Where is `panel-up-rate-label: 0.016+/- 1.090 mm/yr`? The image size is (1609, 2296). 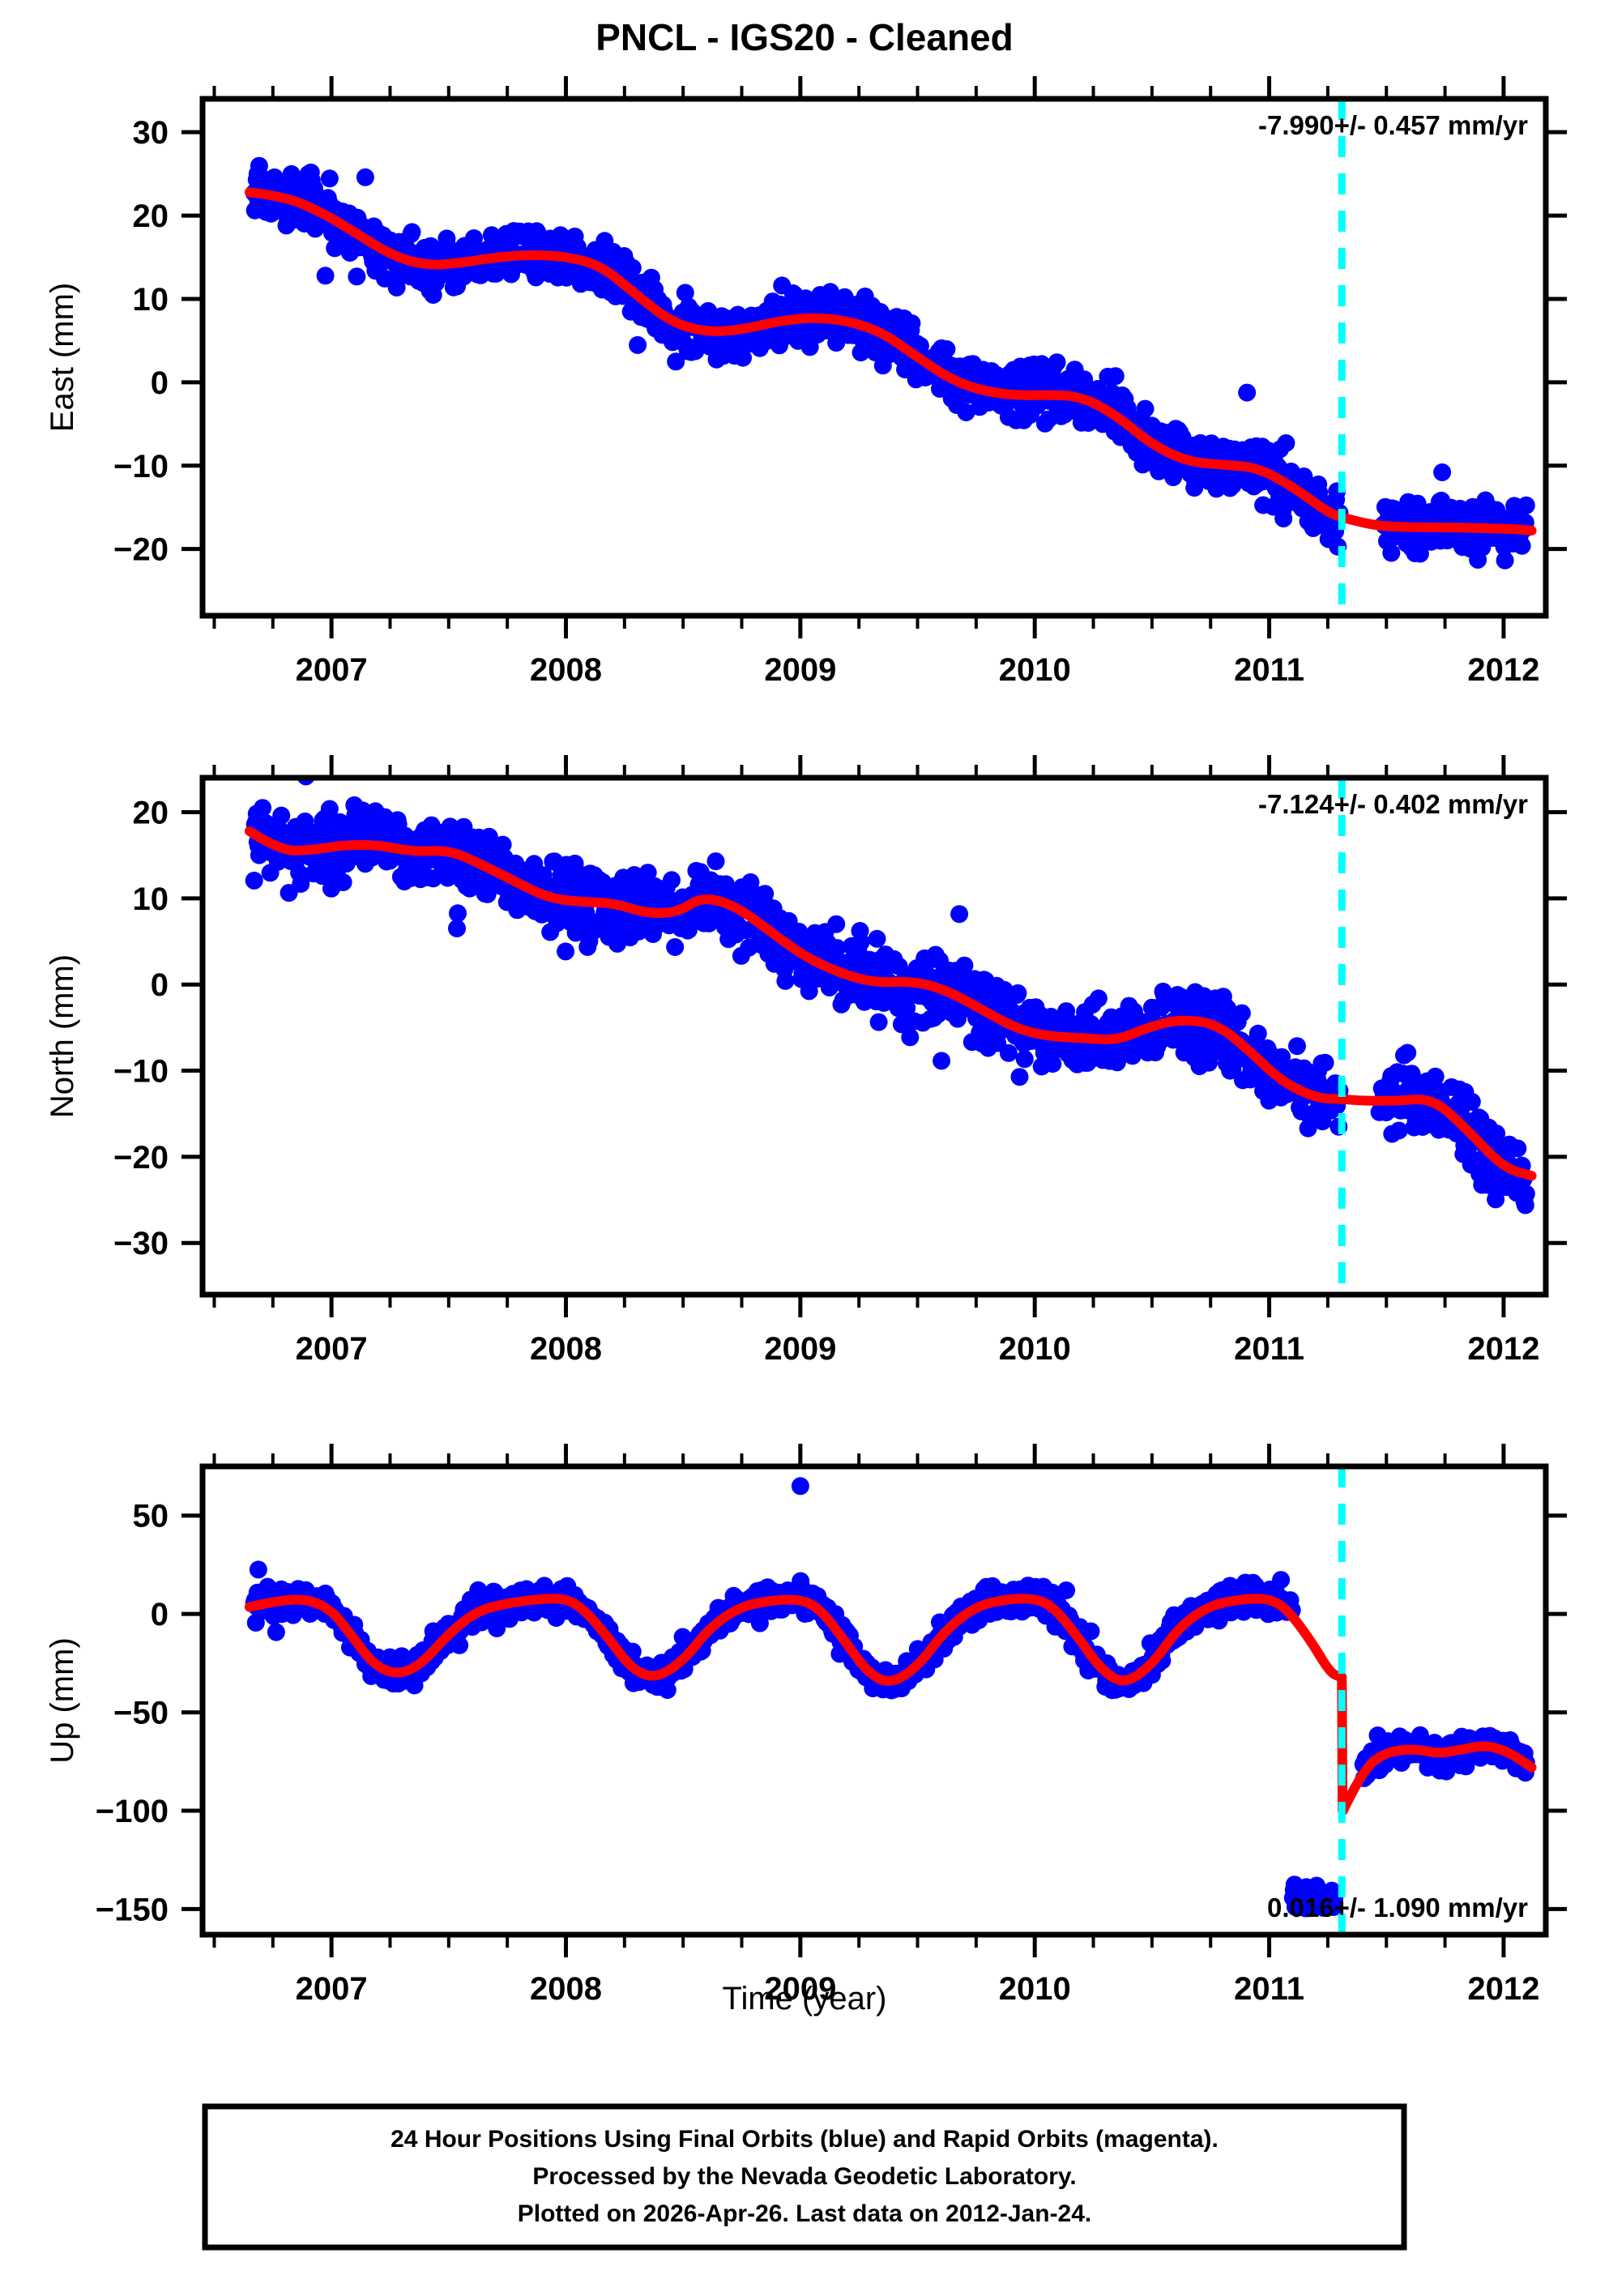
panel-up-rate-label: 0.016+/- 1.090 mm/yr is located at coordinates (1397, 1908).